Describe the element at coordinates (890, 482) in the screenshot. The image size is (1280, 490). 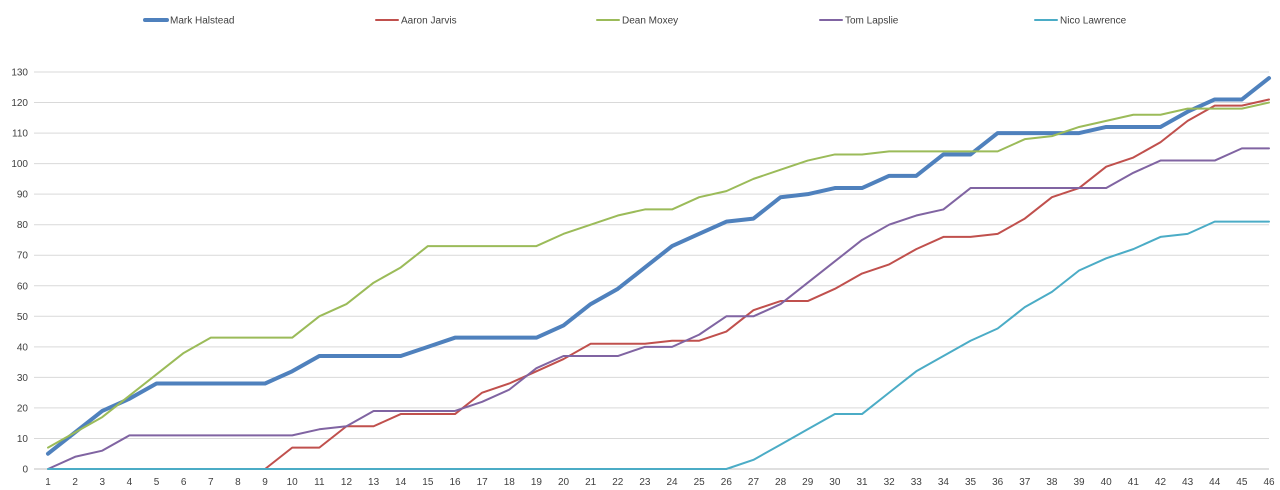
I see `x-tick-label: 32` at that location.